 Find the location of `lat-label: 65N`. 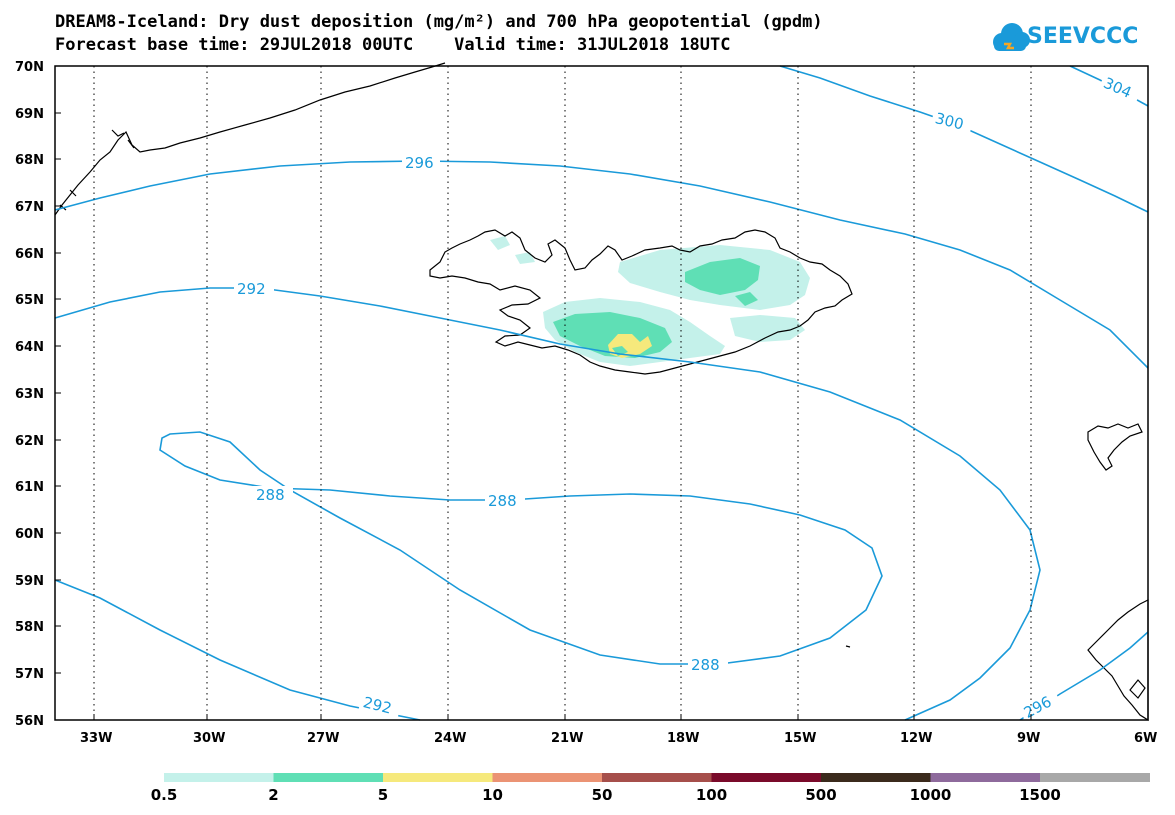

lat-label: 65N is located at coordinates (29, 300).